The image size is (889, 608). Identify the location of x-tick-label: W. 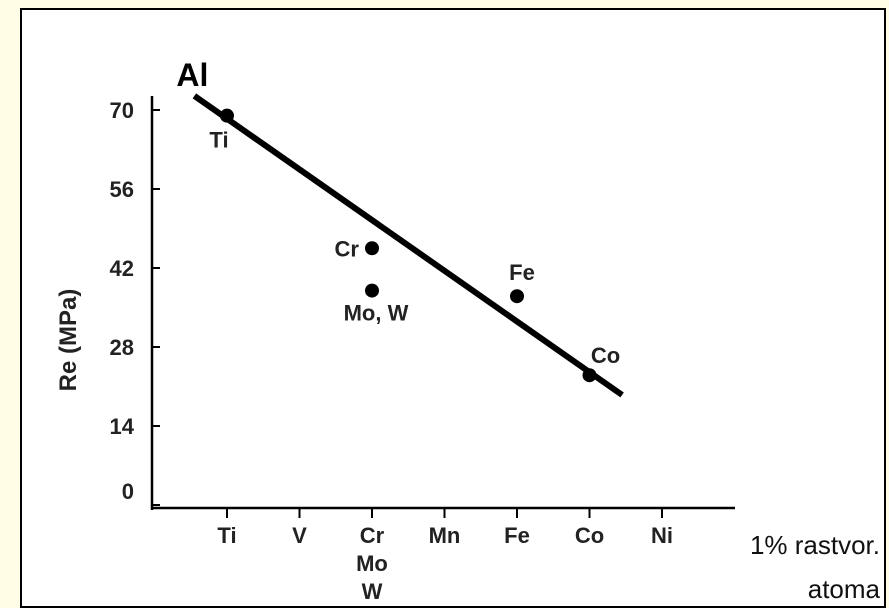
(372, 591).